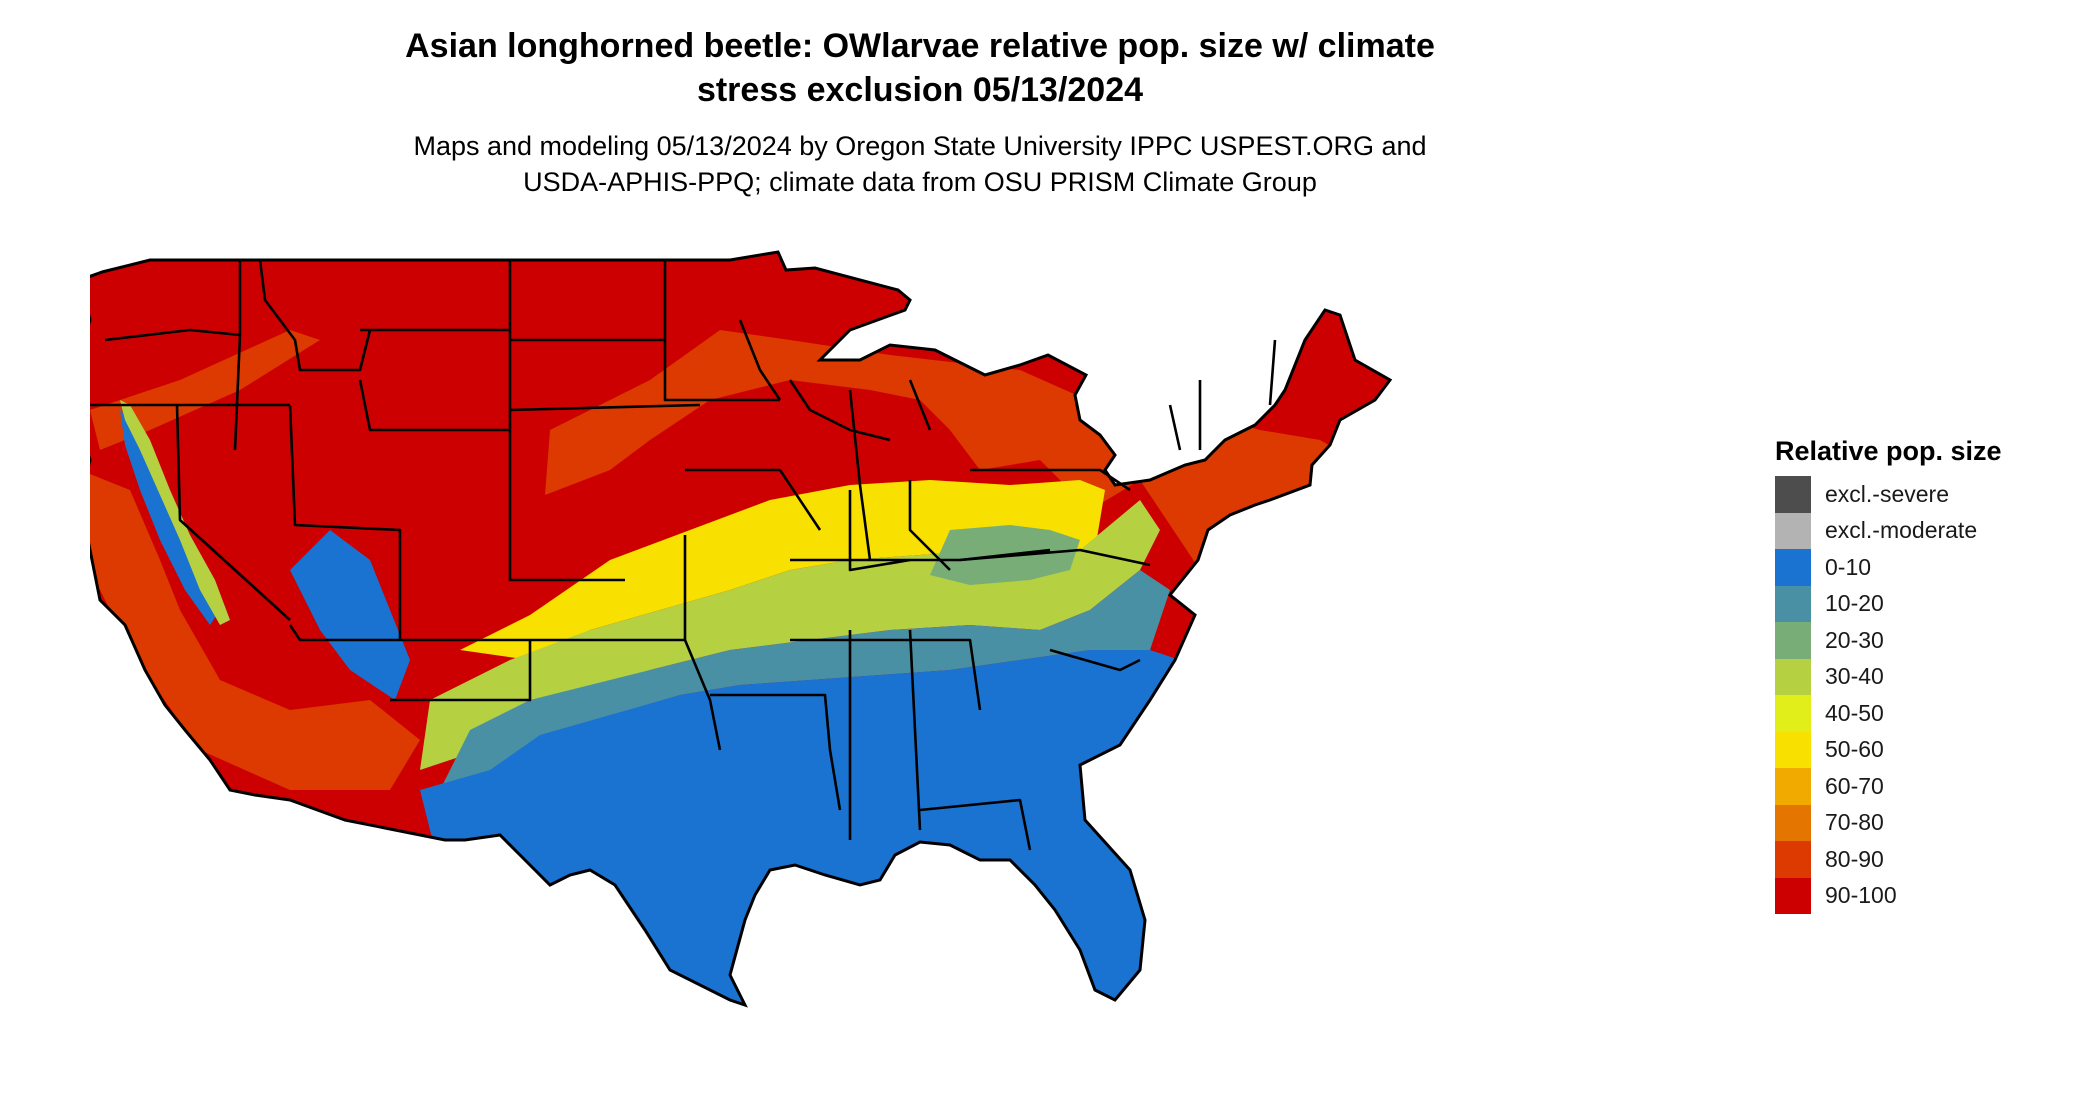  What do you see at coordinates (975, 824) in the screenshot?
I see `state-border-ga-fl` at bounding box center [975, 824].